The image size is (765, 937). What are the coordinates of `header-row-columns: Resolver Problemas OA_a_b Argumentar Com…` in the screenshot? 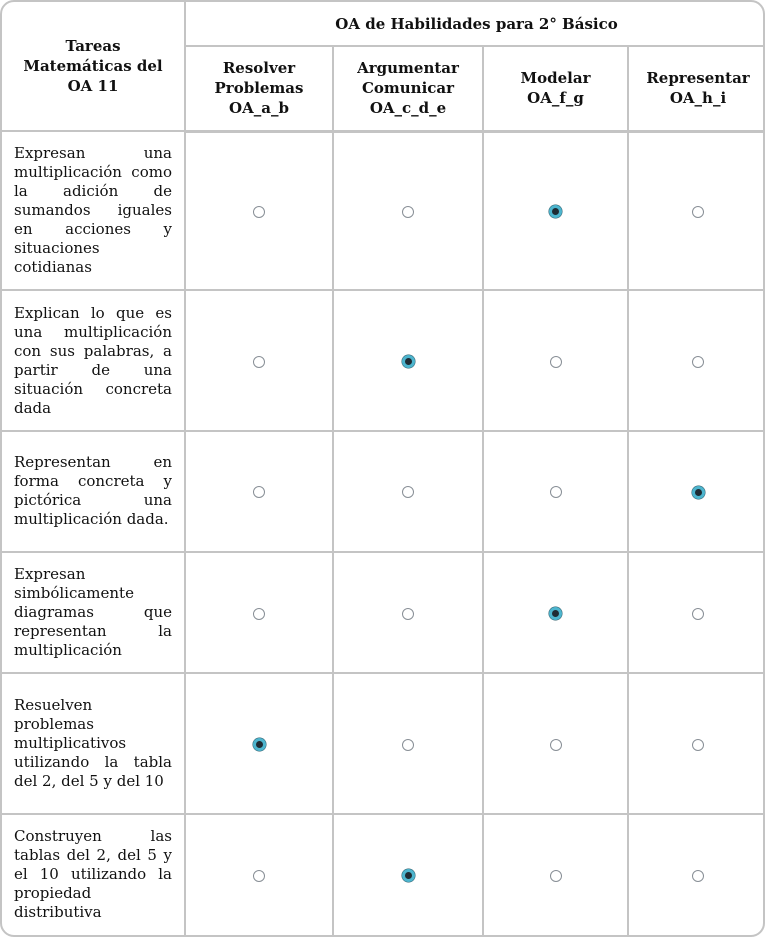 It's located at (382, 89).